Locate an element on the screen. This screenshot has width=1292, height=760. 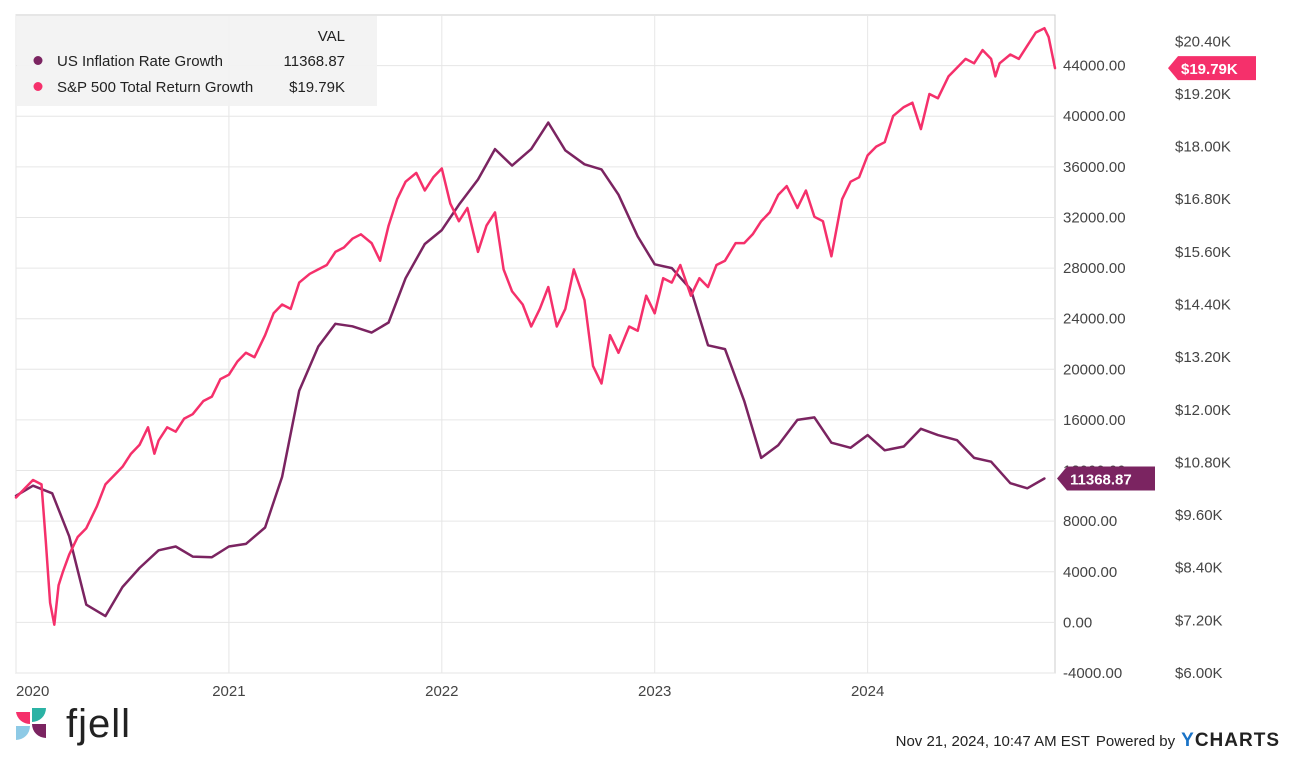
legend-entry-name: S&P 500 Total Return Growth is located at coordinates (155, 87).